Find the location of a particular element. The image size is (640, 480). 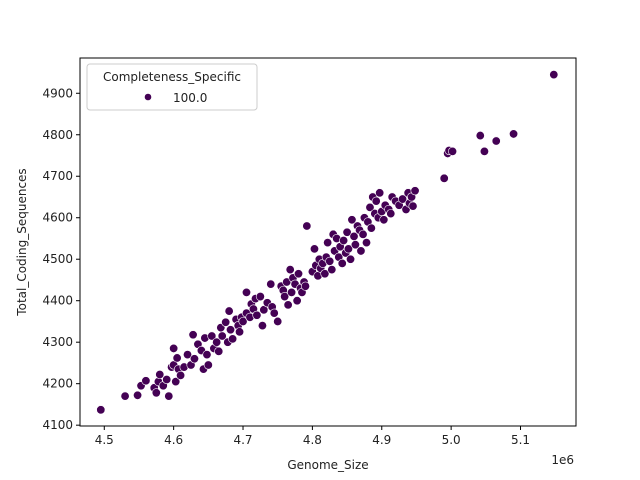

x-tick-label: 4.6 is located at coordinates (173, 440).